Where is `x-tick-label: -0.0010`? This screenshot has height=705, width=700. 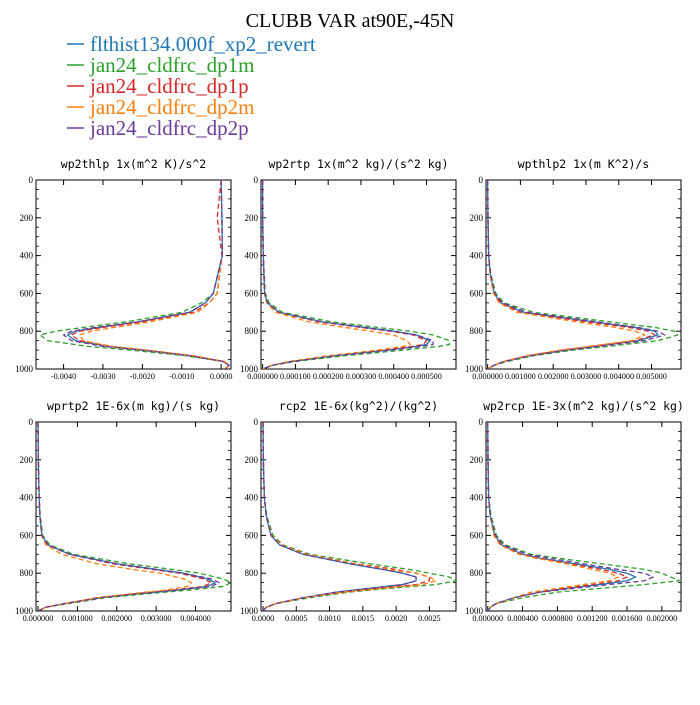 x-tick-label: -0.0010 is located at coordinates (181, 376).